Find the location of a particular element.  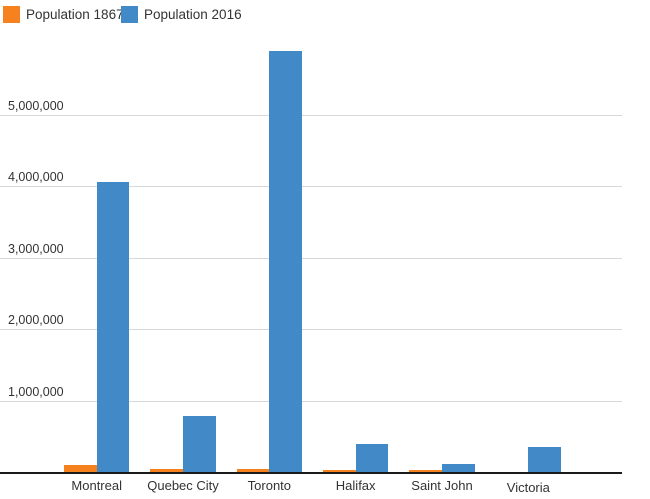

legend-item-population-1867: Population 1867 is located at coordinates (63, 14).